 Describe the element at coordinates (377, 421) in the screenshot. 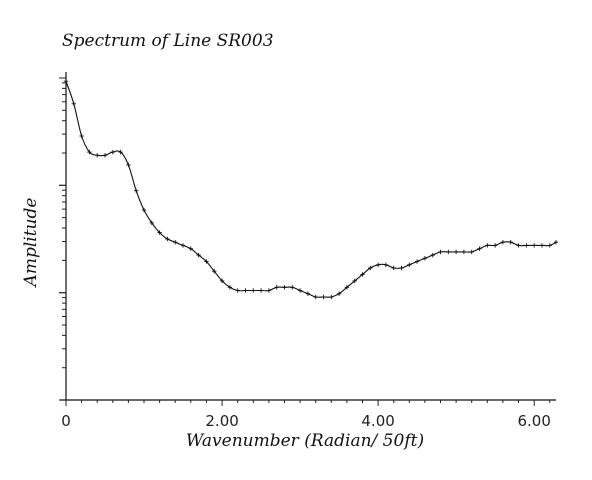

I see `x-tick-label: 4.00` at that location.